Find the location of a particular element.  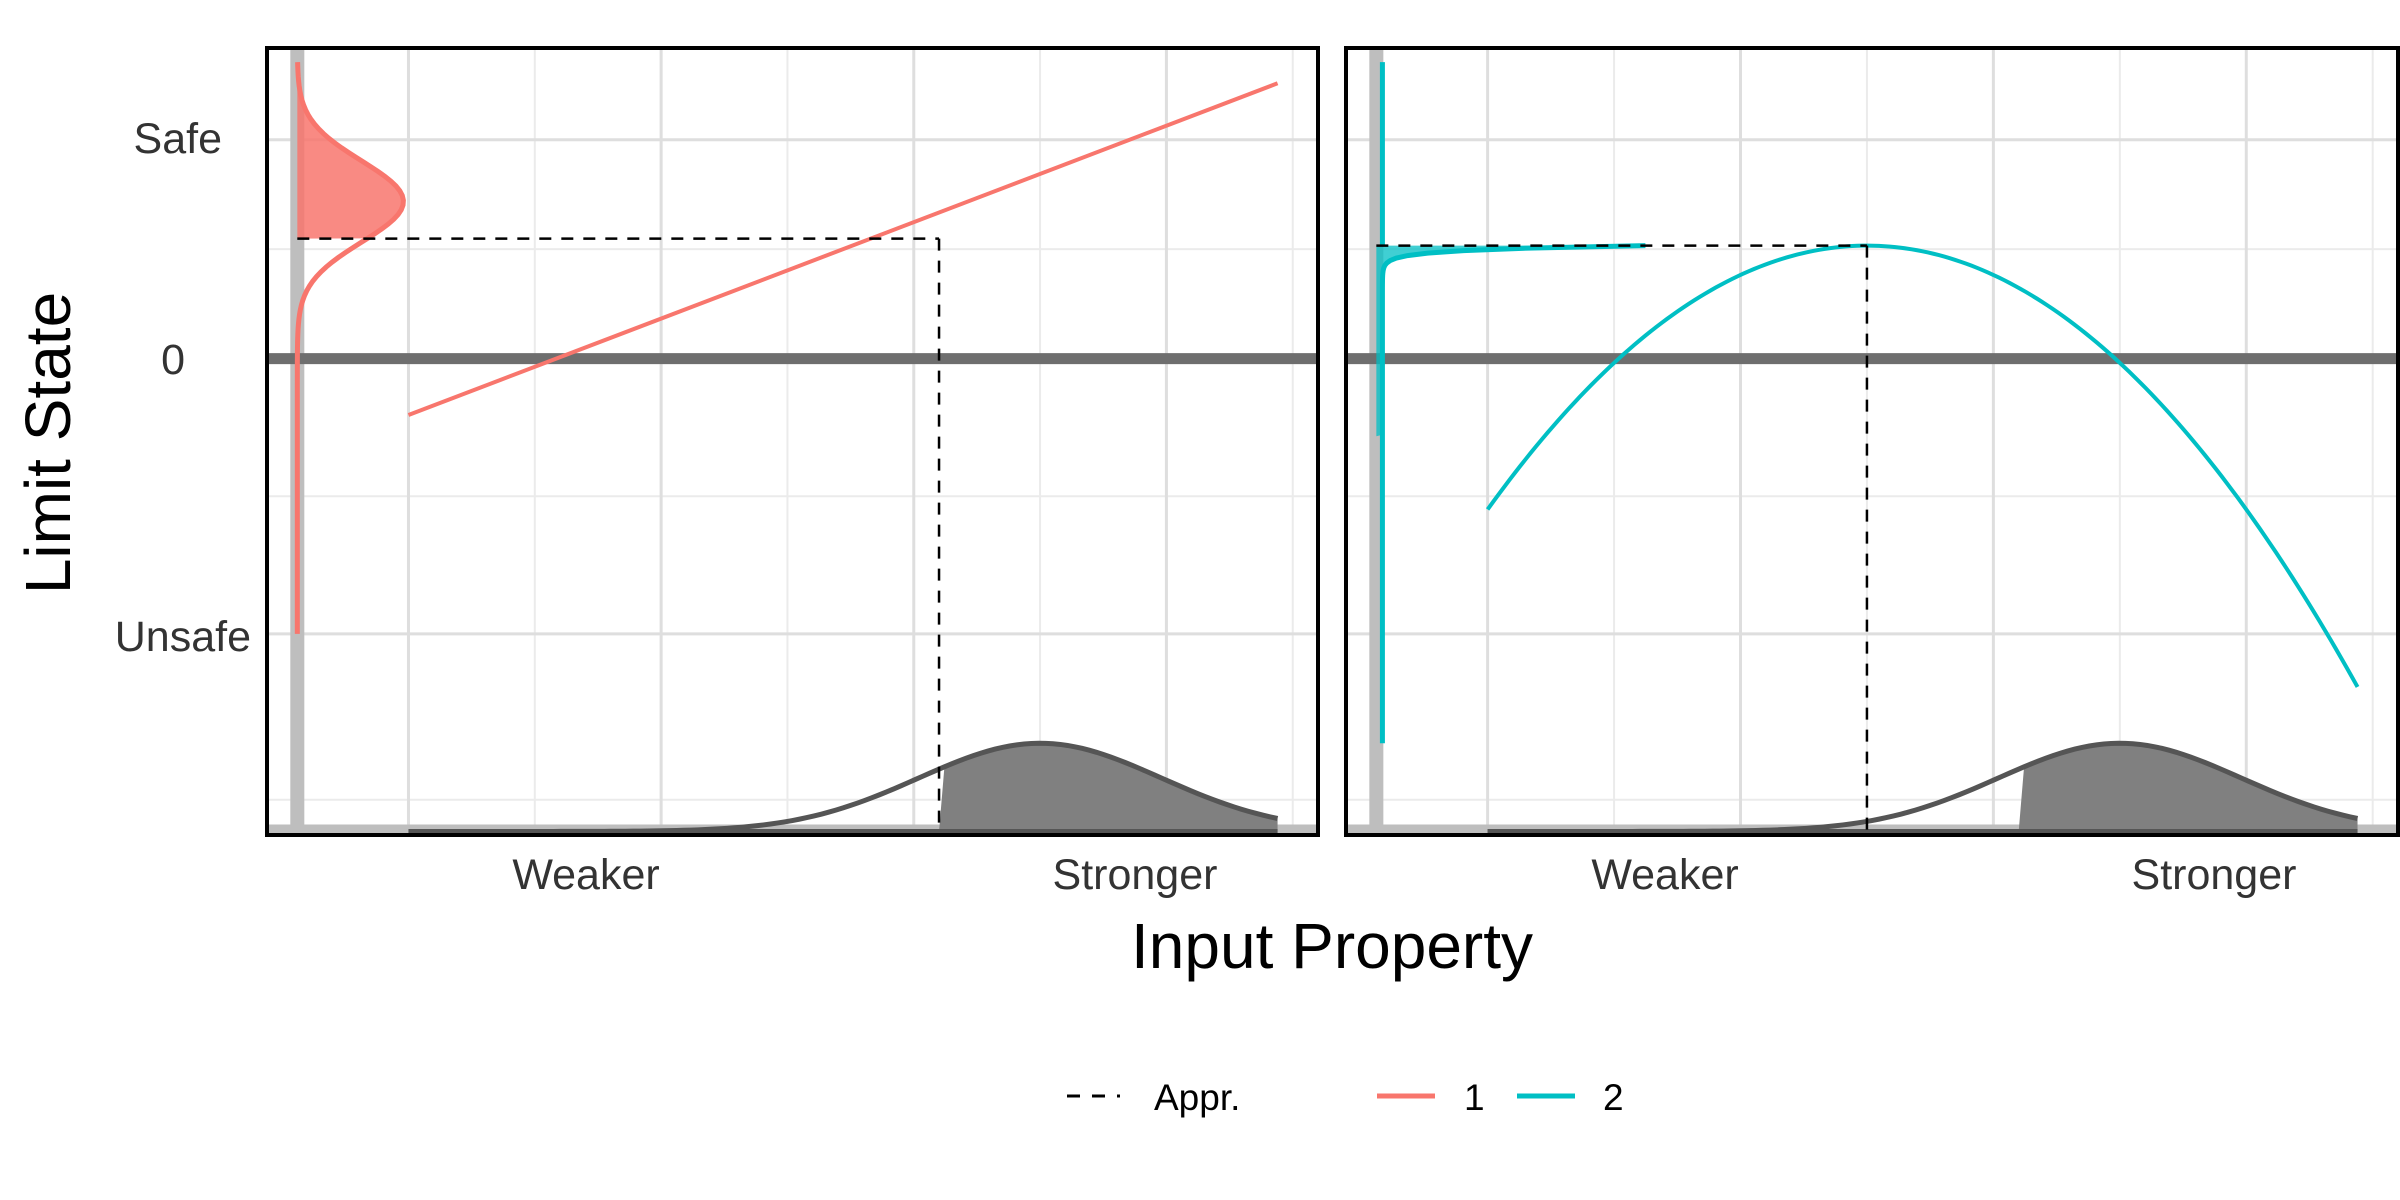

legend-label-appr: Appr. is located at coordinates (1197, 1097).